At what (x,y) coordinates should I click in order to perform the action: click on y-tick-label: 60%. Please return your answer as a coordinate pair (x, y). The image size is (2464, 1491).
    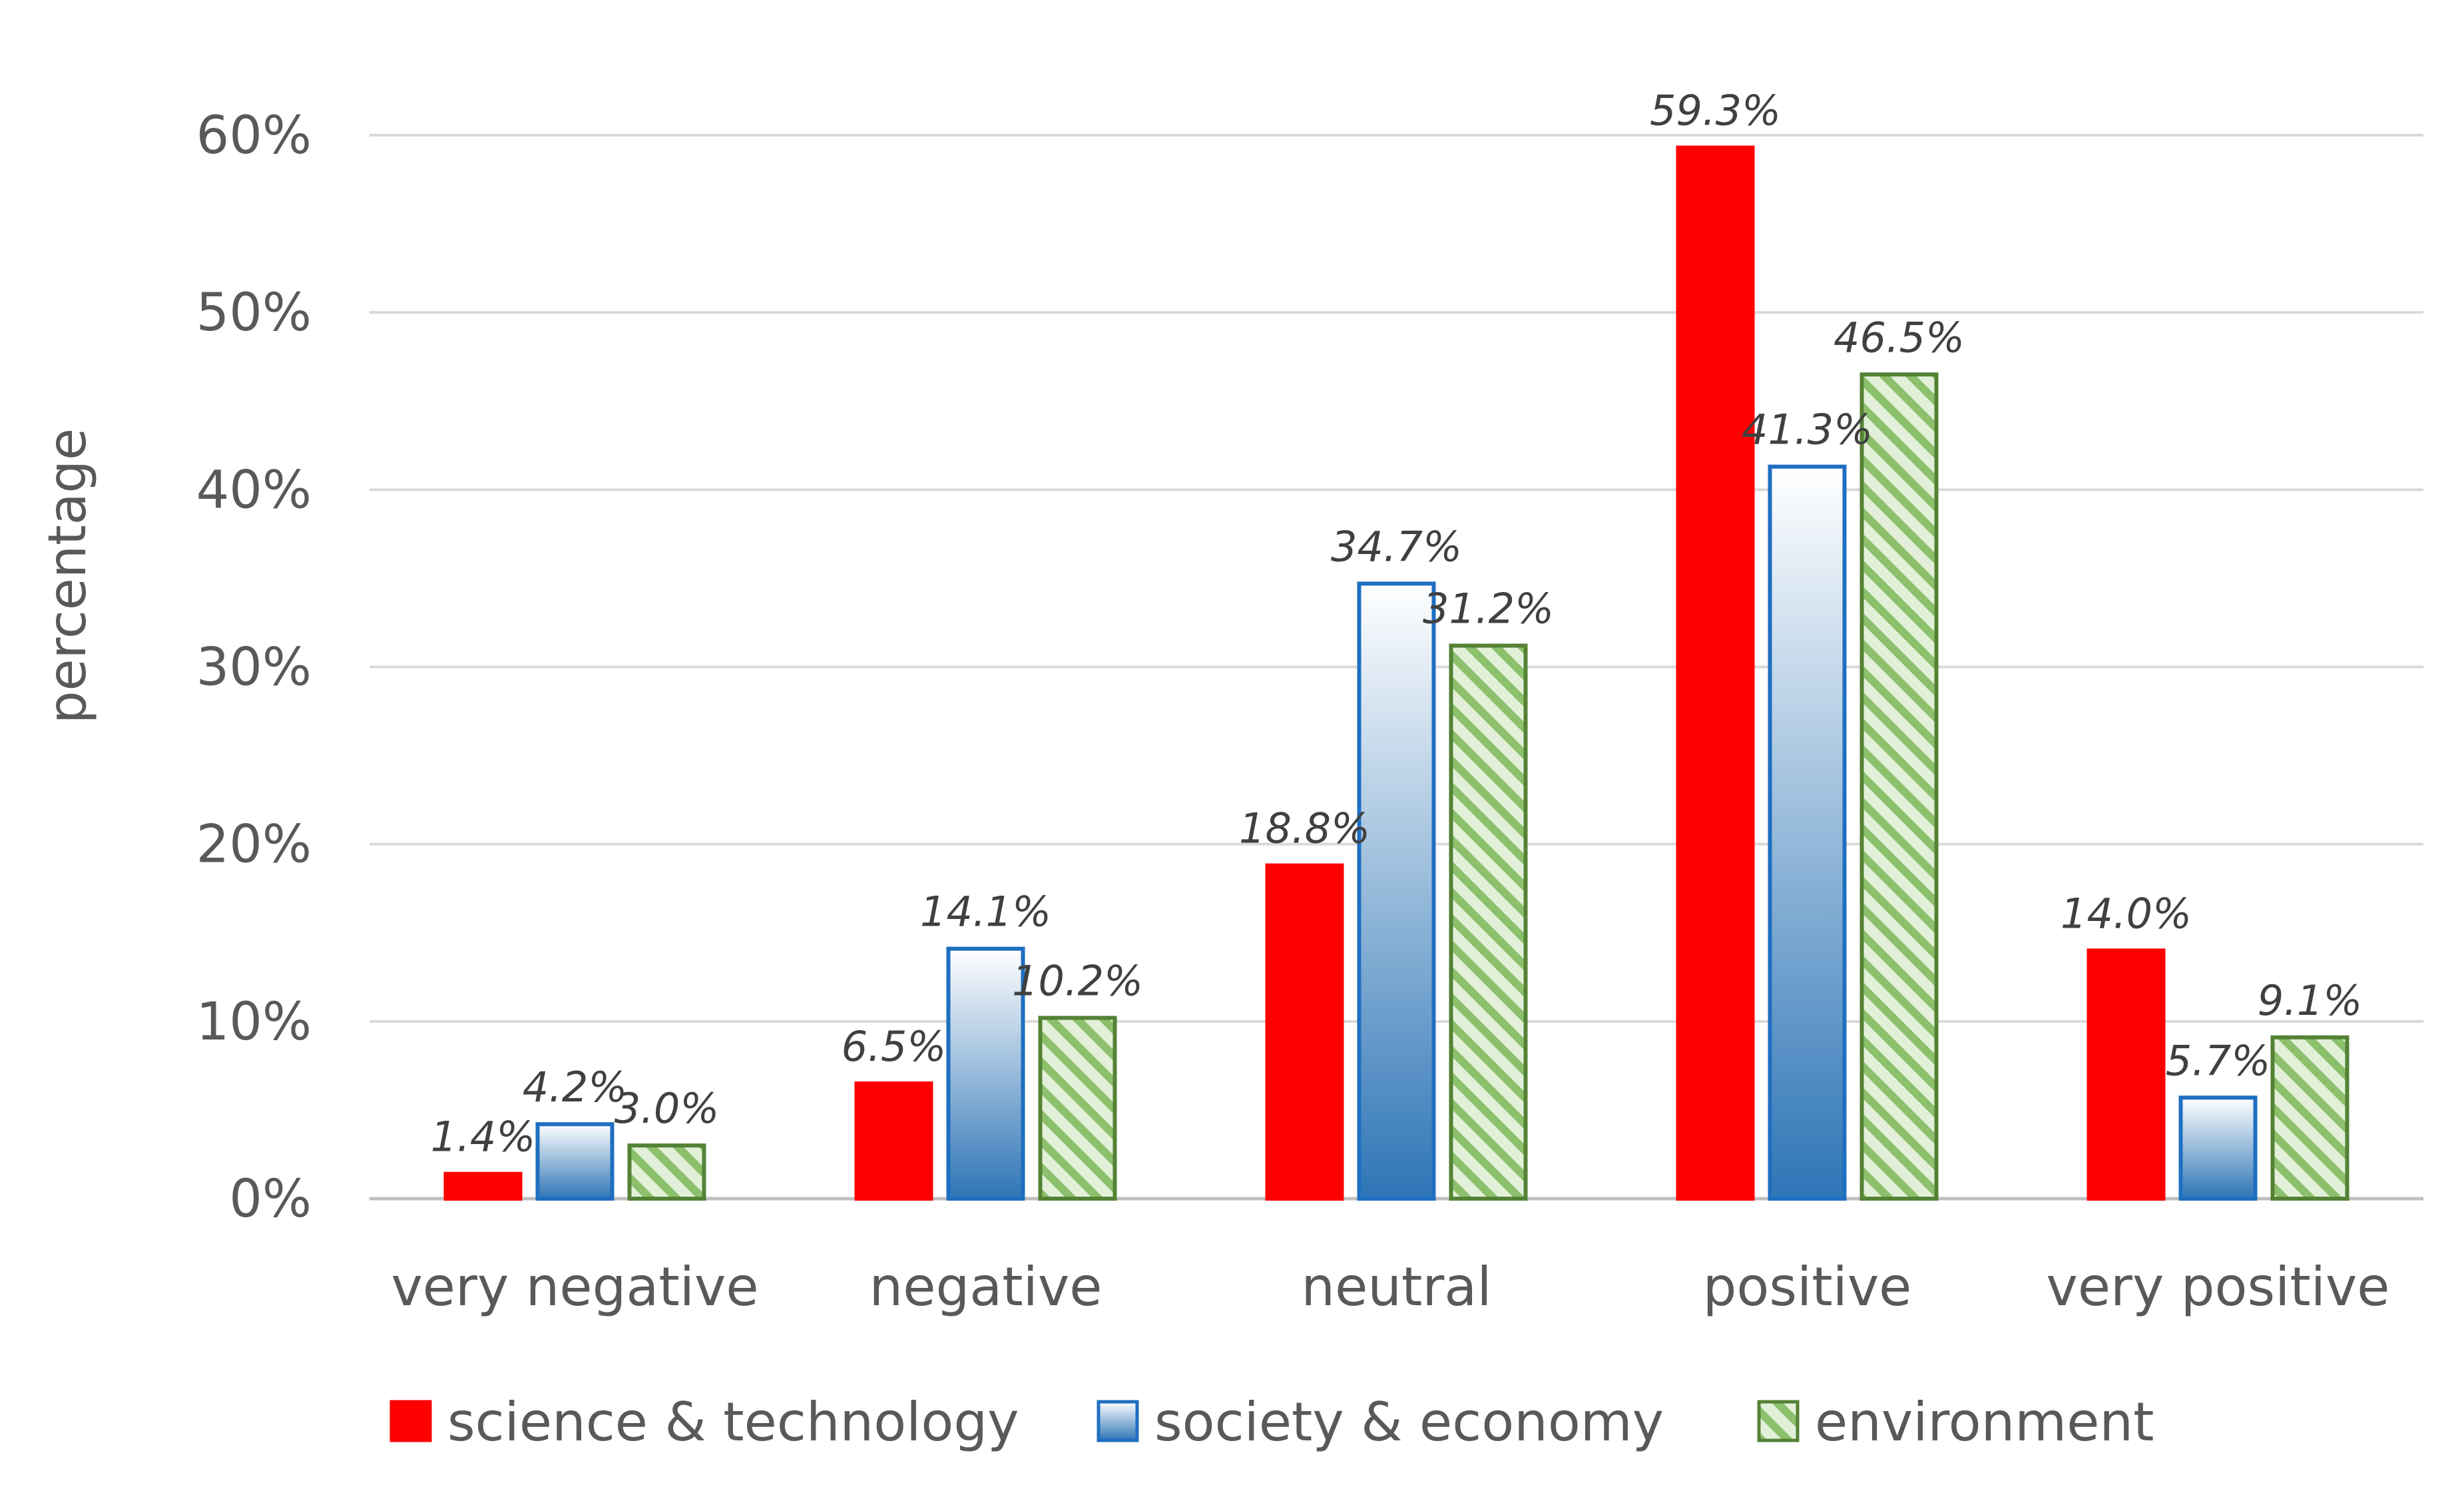
    Looking at the image, I should click on (254, 136).